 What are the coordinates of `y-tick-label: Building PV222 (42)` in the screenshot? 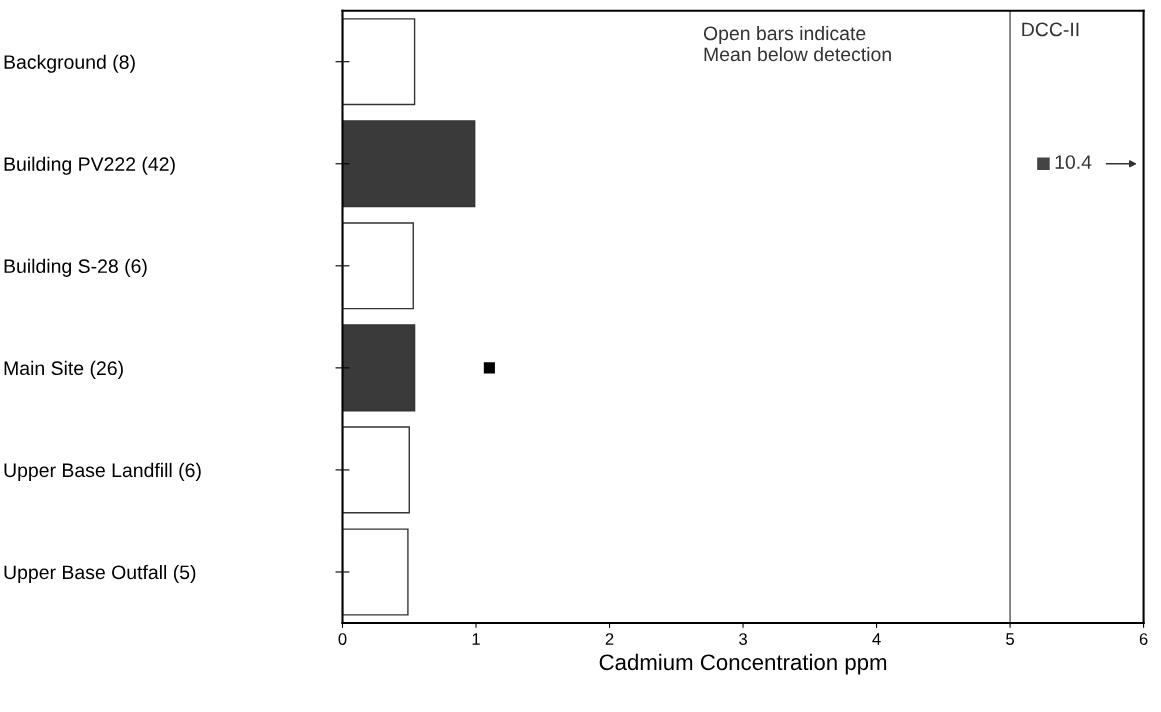 It's located at (89, 165).